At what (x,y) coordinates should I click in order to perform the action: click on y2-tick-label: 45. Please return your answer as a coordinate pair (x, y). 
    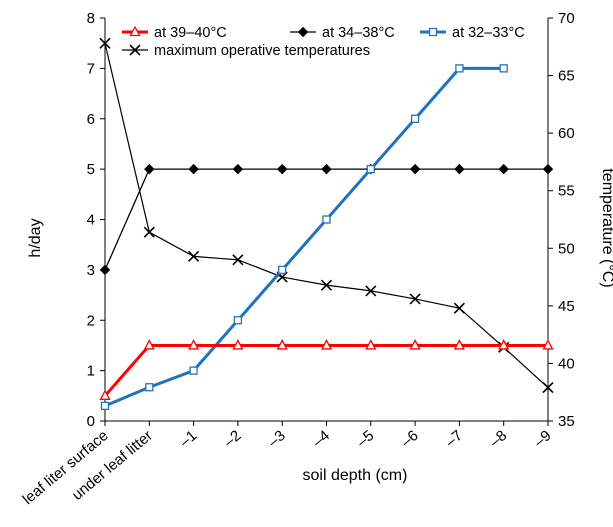
    Looking at the image, I should click on (566, 306).